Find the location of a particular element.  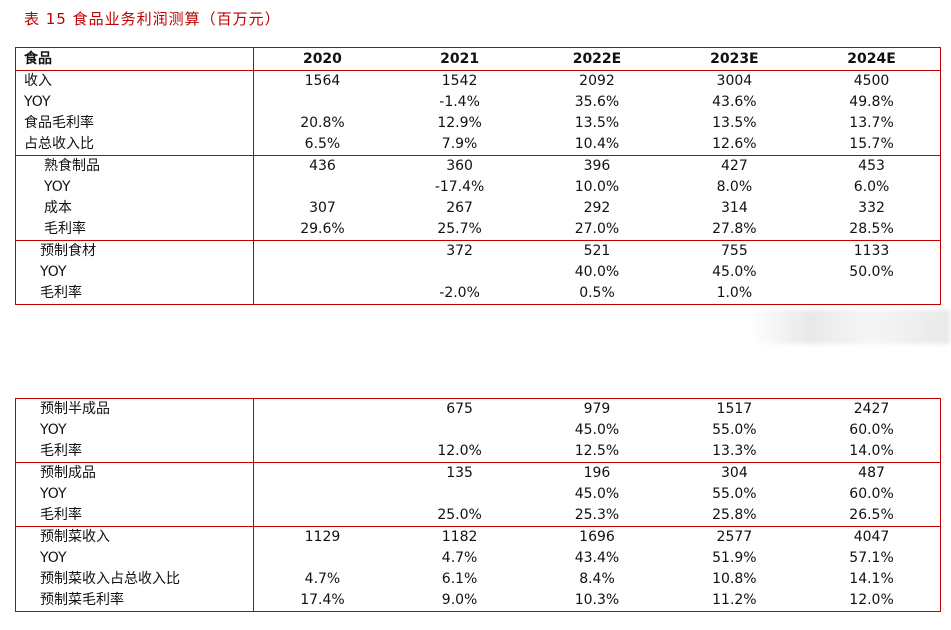

table-cell: 49.8% is located at coordinates (871, 102).